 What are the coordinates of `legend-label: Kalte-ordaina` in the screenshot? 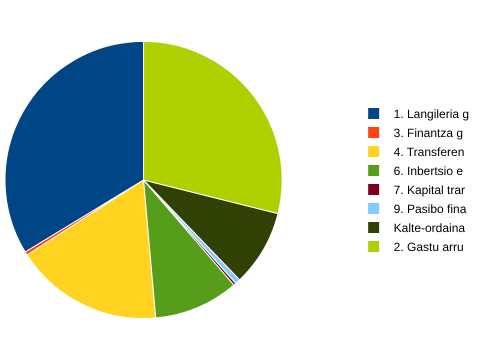 It's located at (430, 228).